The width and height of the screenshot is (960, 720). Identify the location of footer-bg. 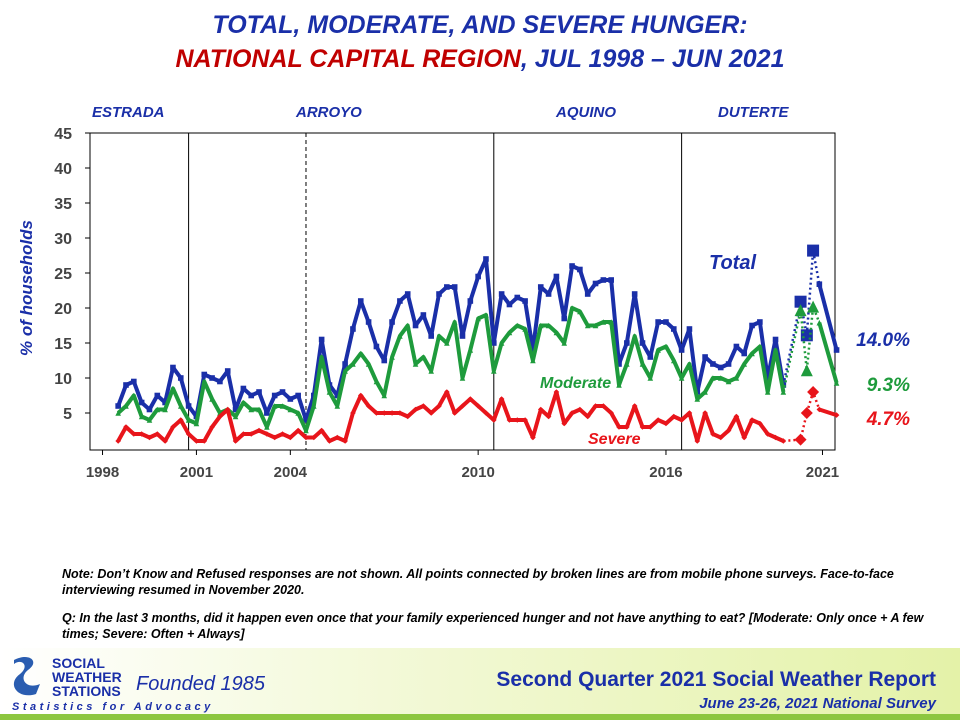
(480, 684).